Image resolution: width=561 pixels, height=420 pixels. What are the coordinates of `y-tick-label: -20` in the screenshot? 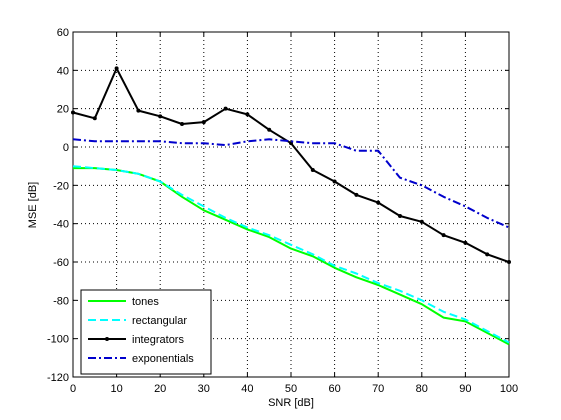 It's located at (61, 186).